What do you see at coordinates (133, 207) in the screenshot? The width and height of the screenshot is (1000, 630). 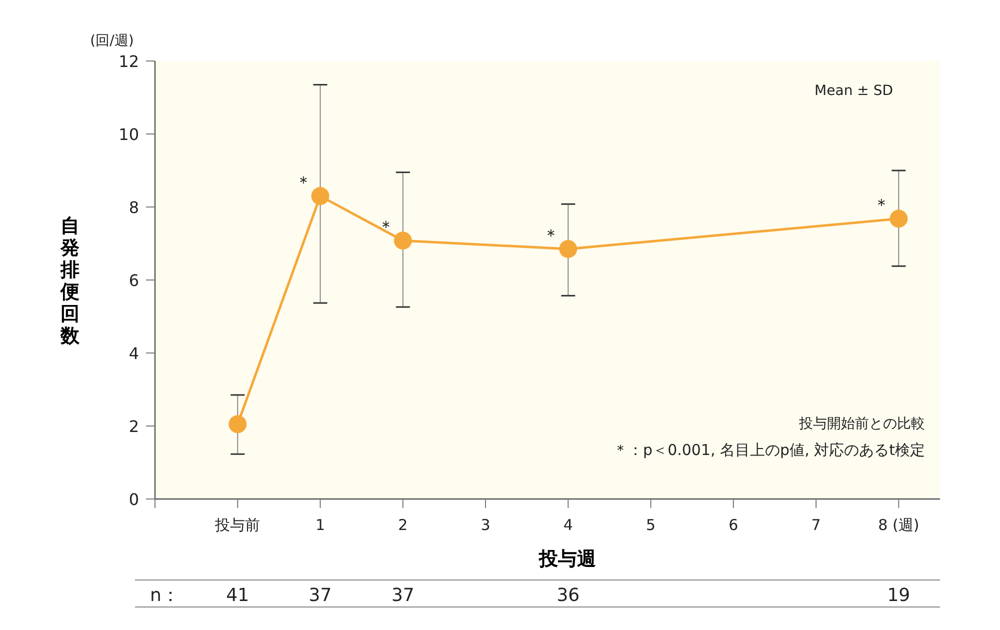 I see `y-tick-label: 8` at bounding box center [133, 207].